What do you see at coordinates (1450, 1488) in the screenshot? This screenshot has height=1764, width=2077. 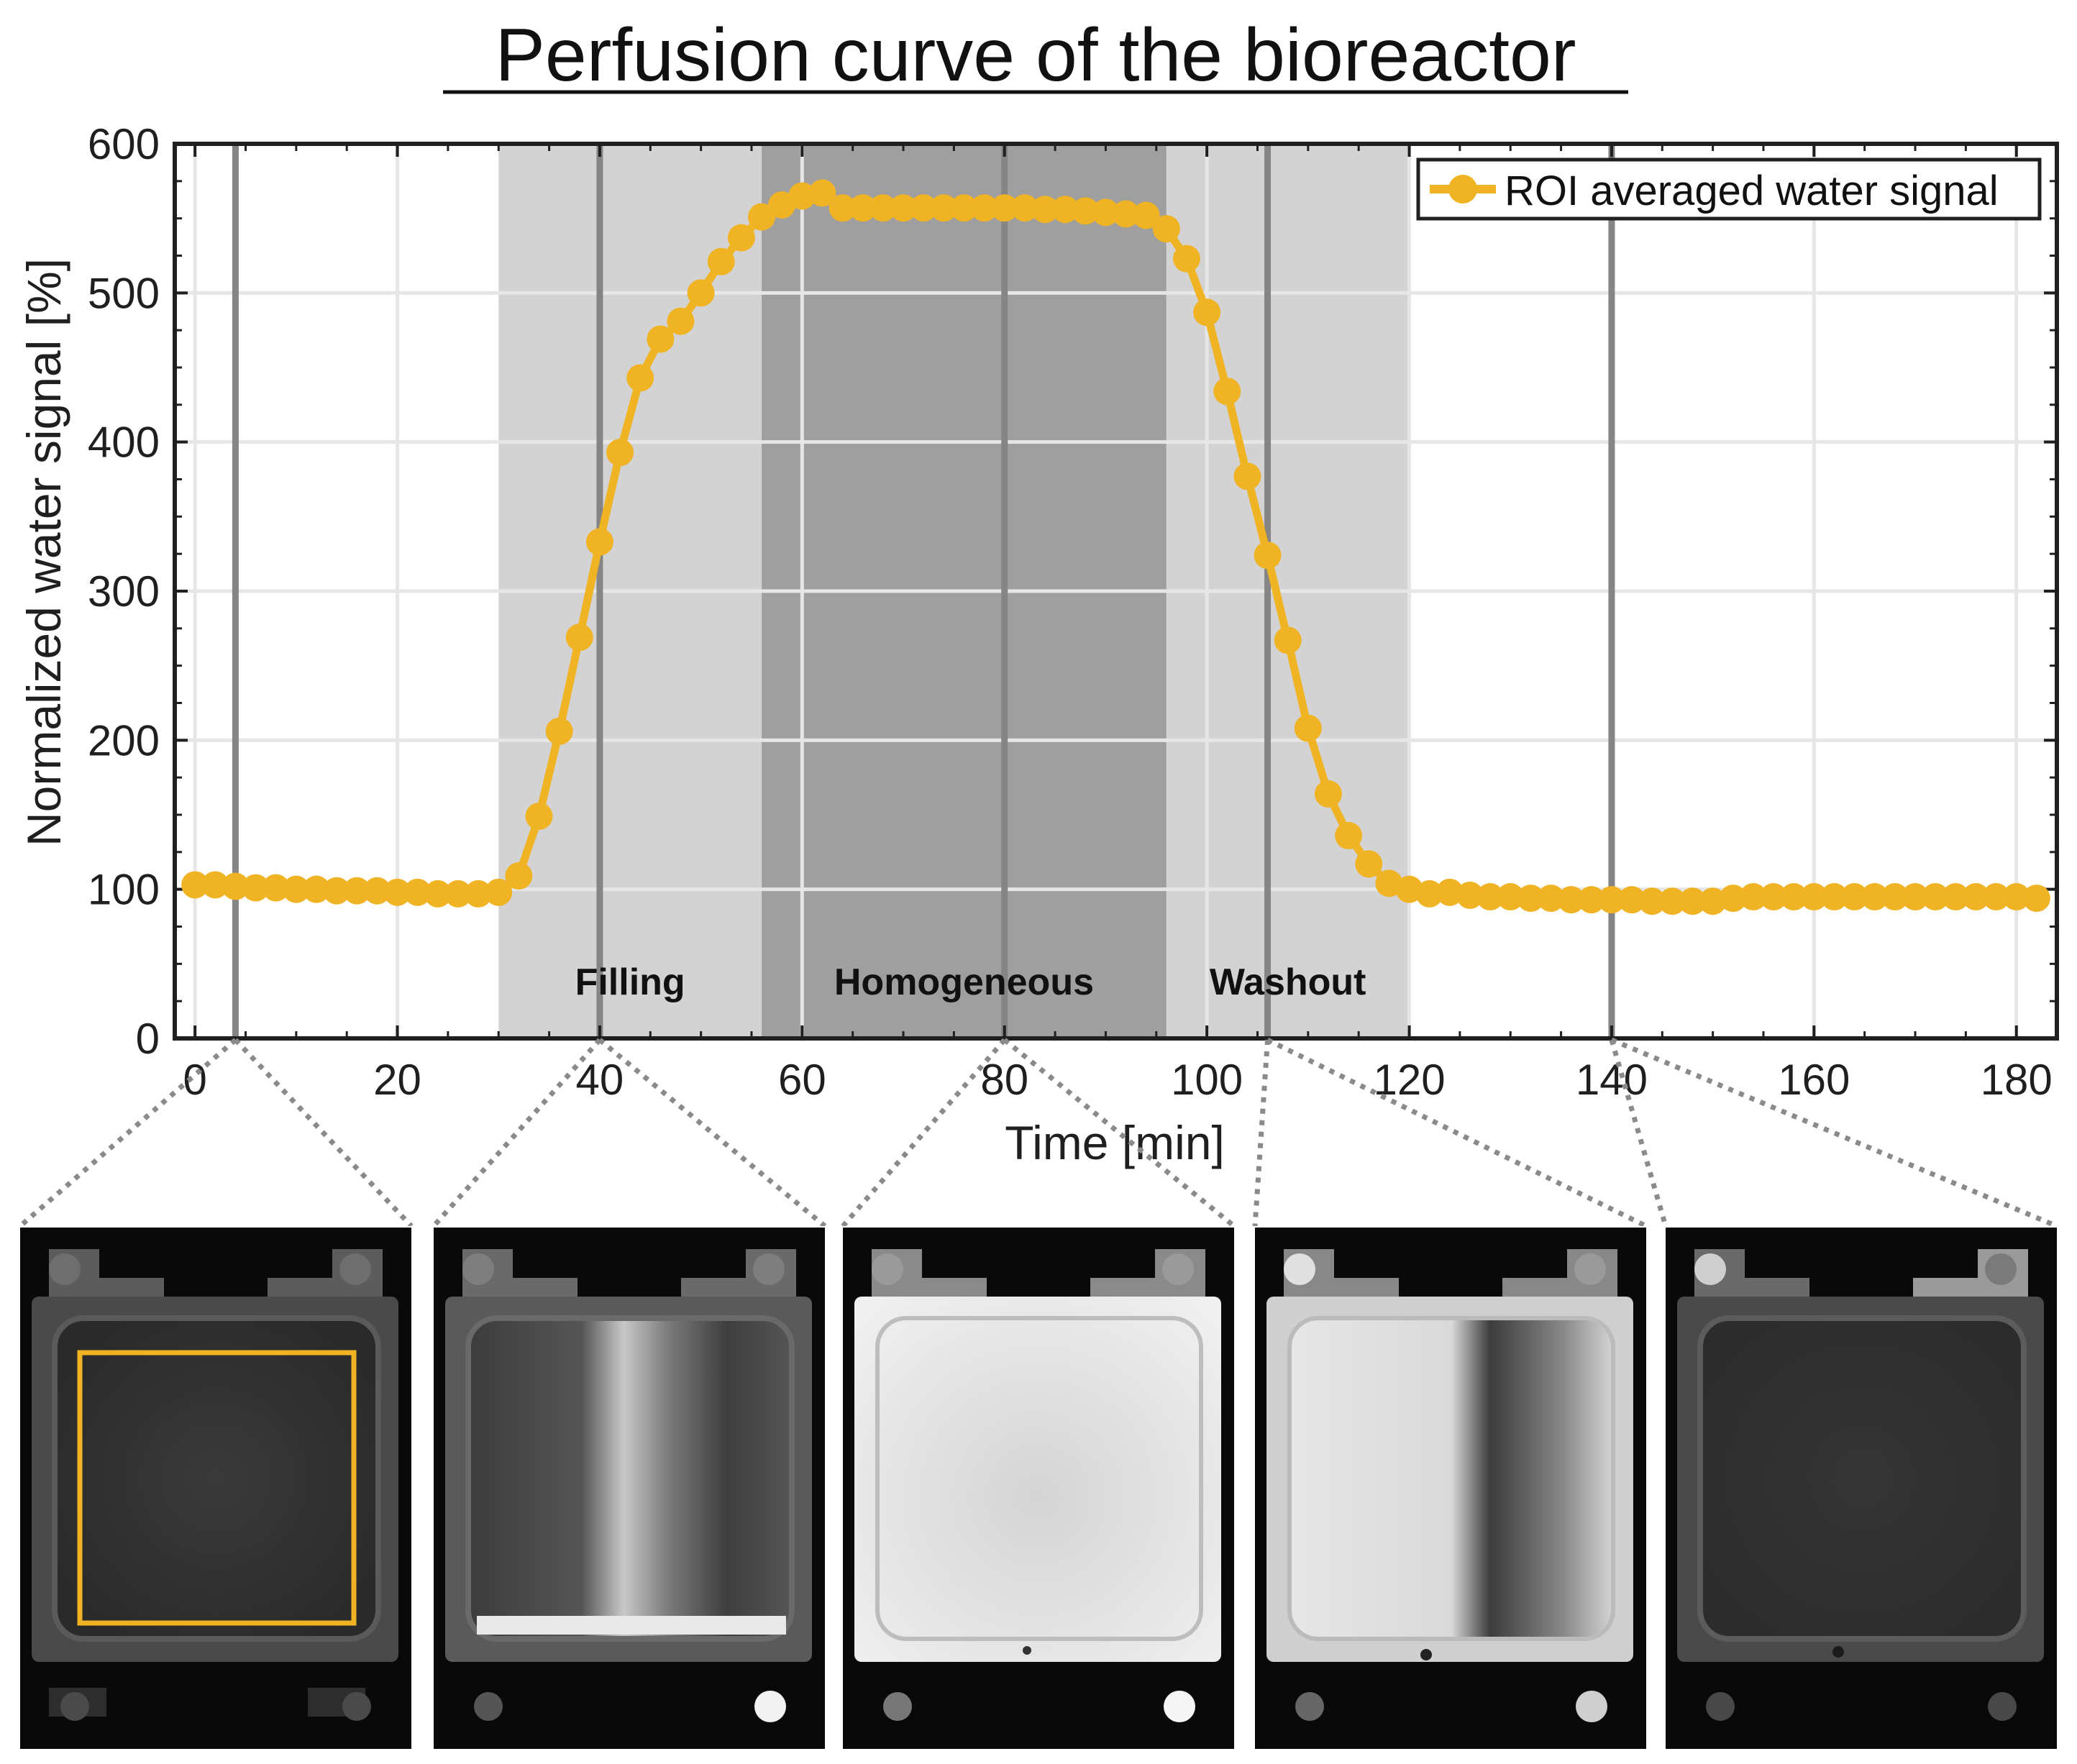 I see `mri-panel-106min` at bounding box center [1450, 1488].